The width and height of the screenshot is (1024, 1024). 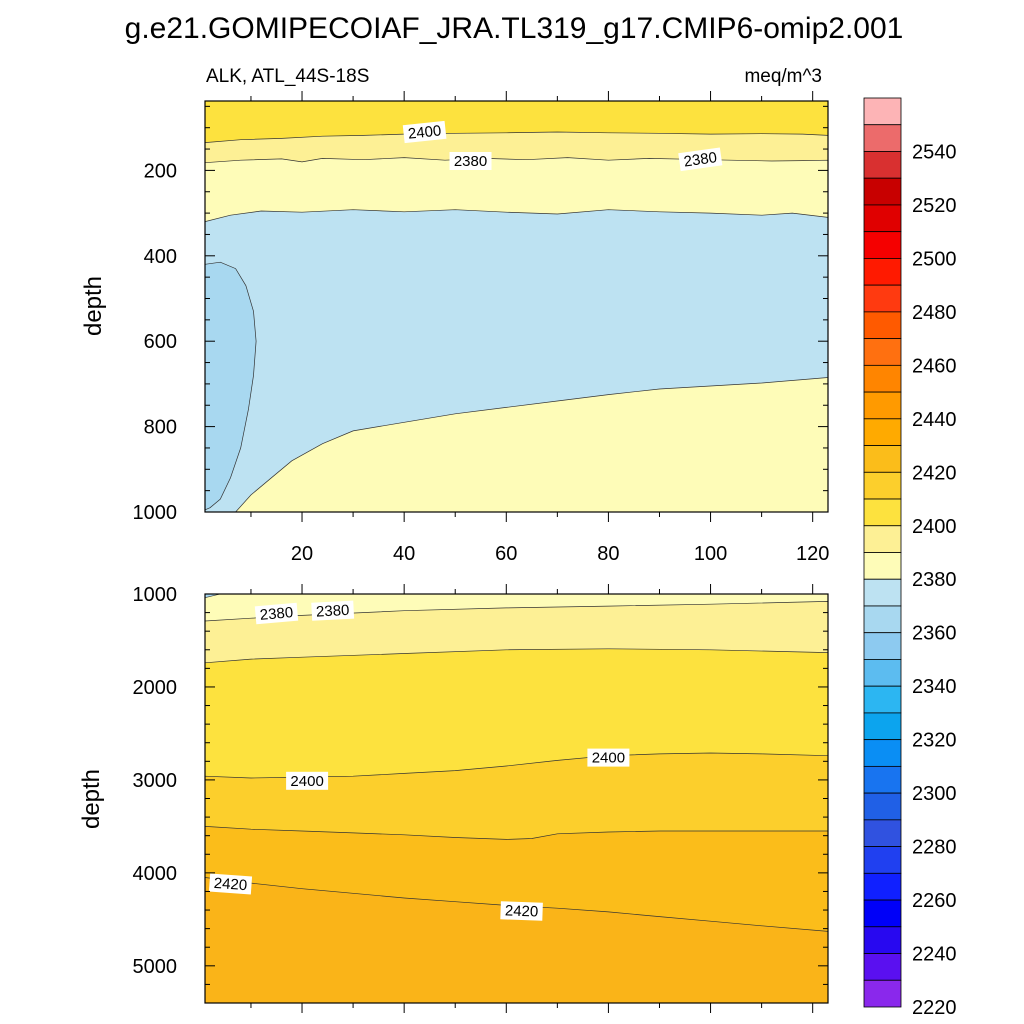 What do you see at coordinates (160, 428) in the screenshot?
I see `upper-y-tick-label: 800` at bounding box center [160, 428].